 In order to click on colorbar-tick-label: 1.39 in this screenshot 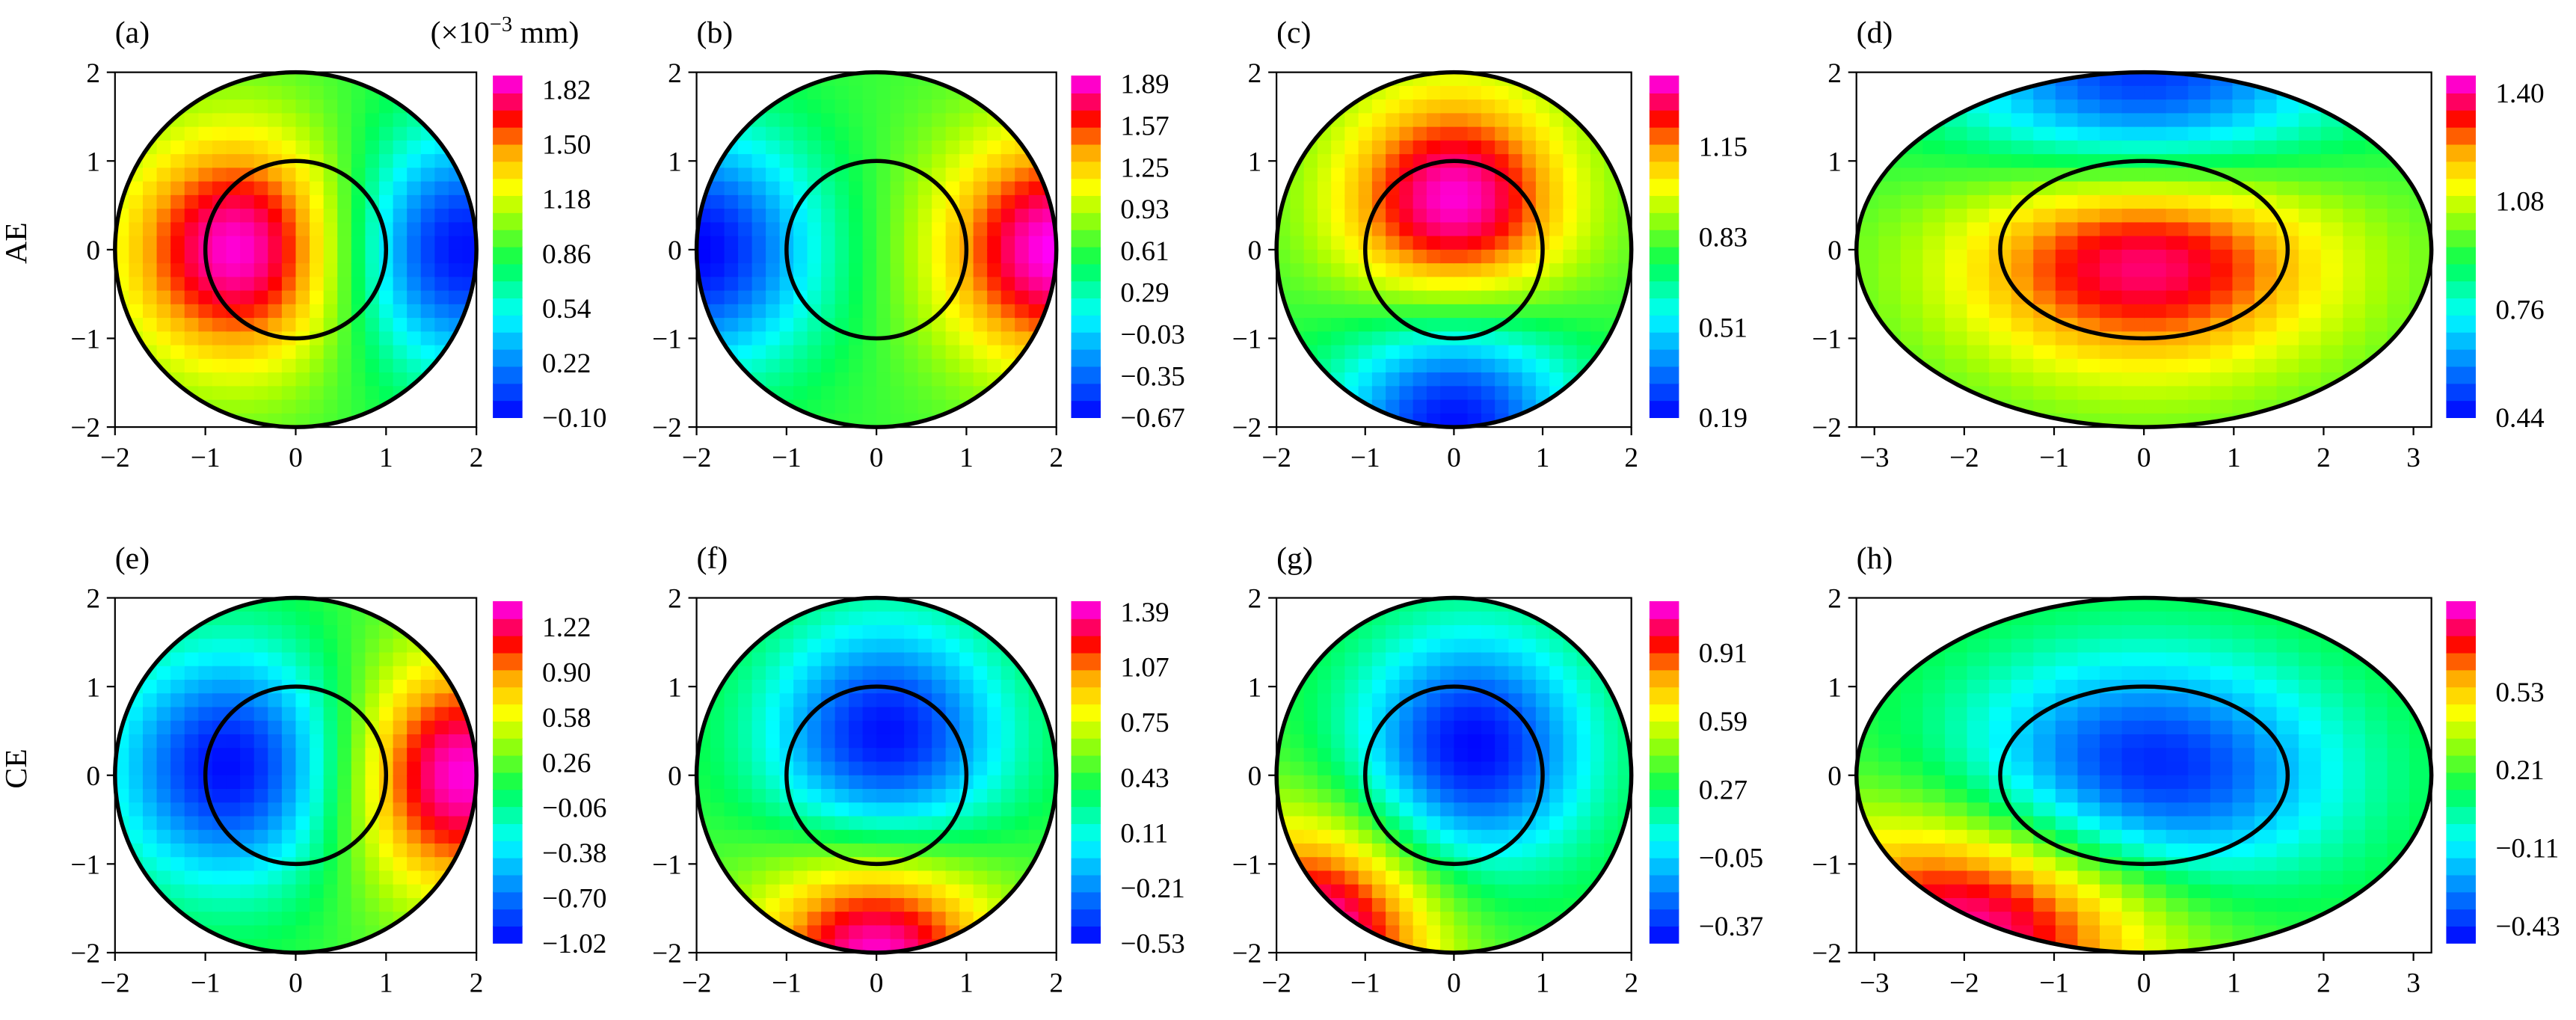, I will do `click(1144, 612)`.